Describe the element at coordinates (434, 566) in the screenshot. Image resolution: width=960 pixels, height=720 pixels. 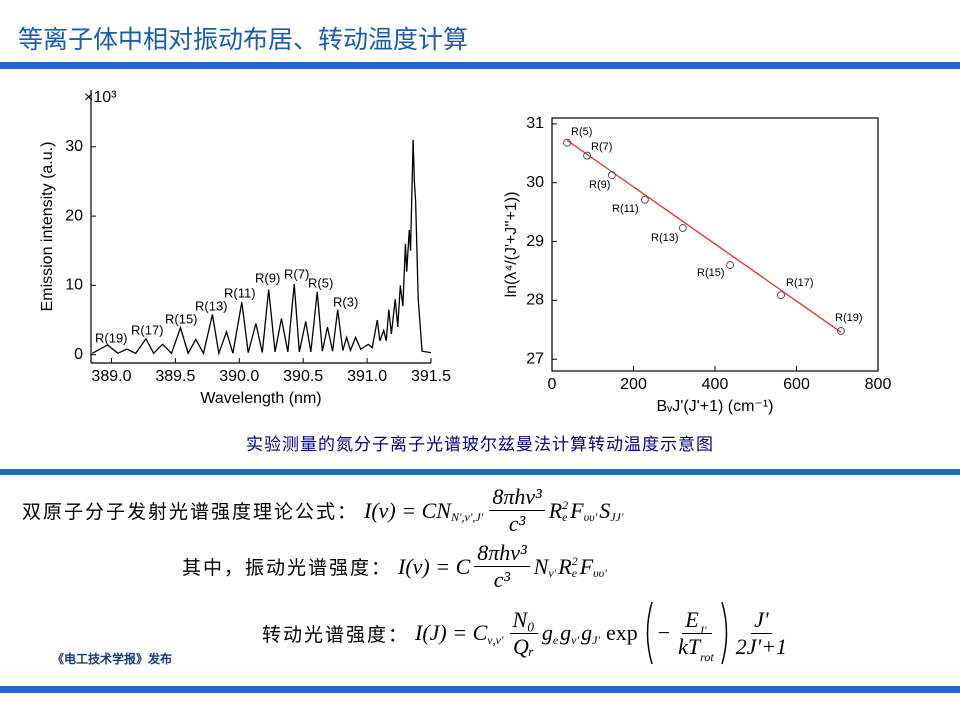
I see `formula-text: I(ν) = C` at that location.